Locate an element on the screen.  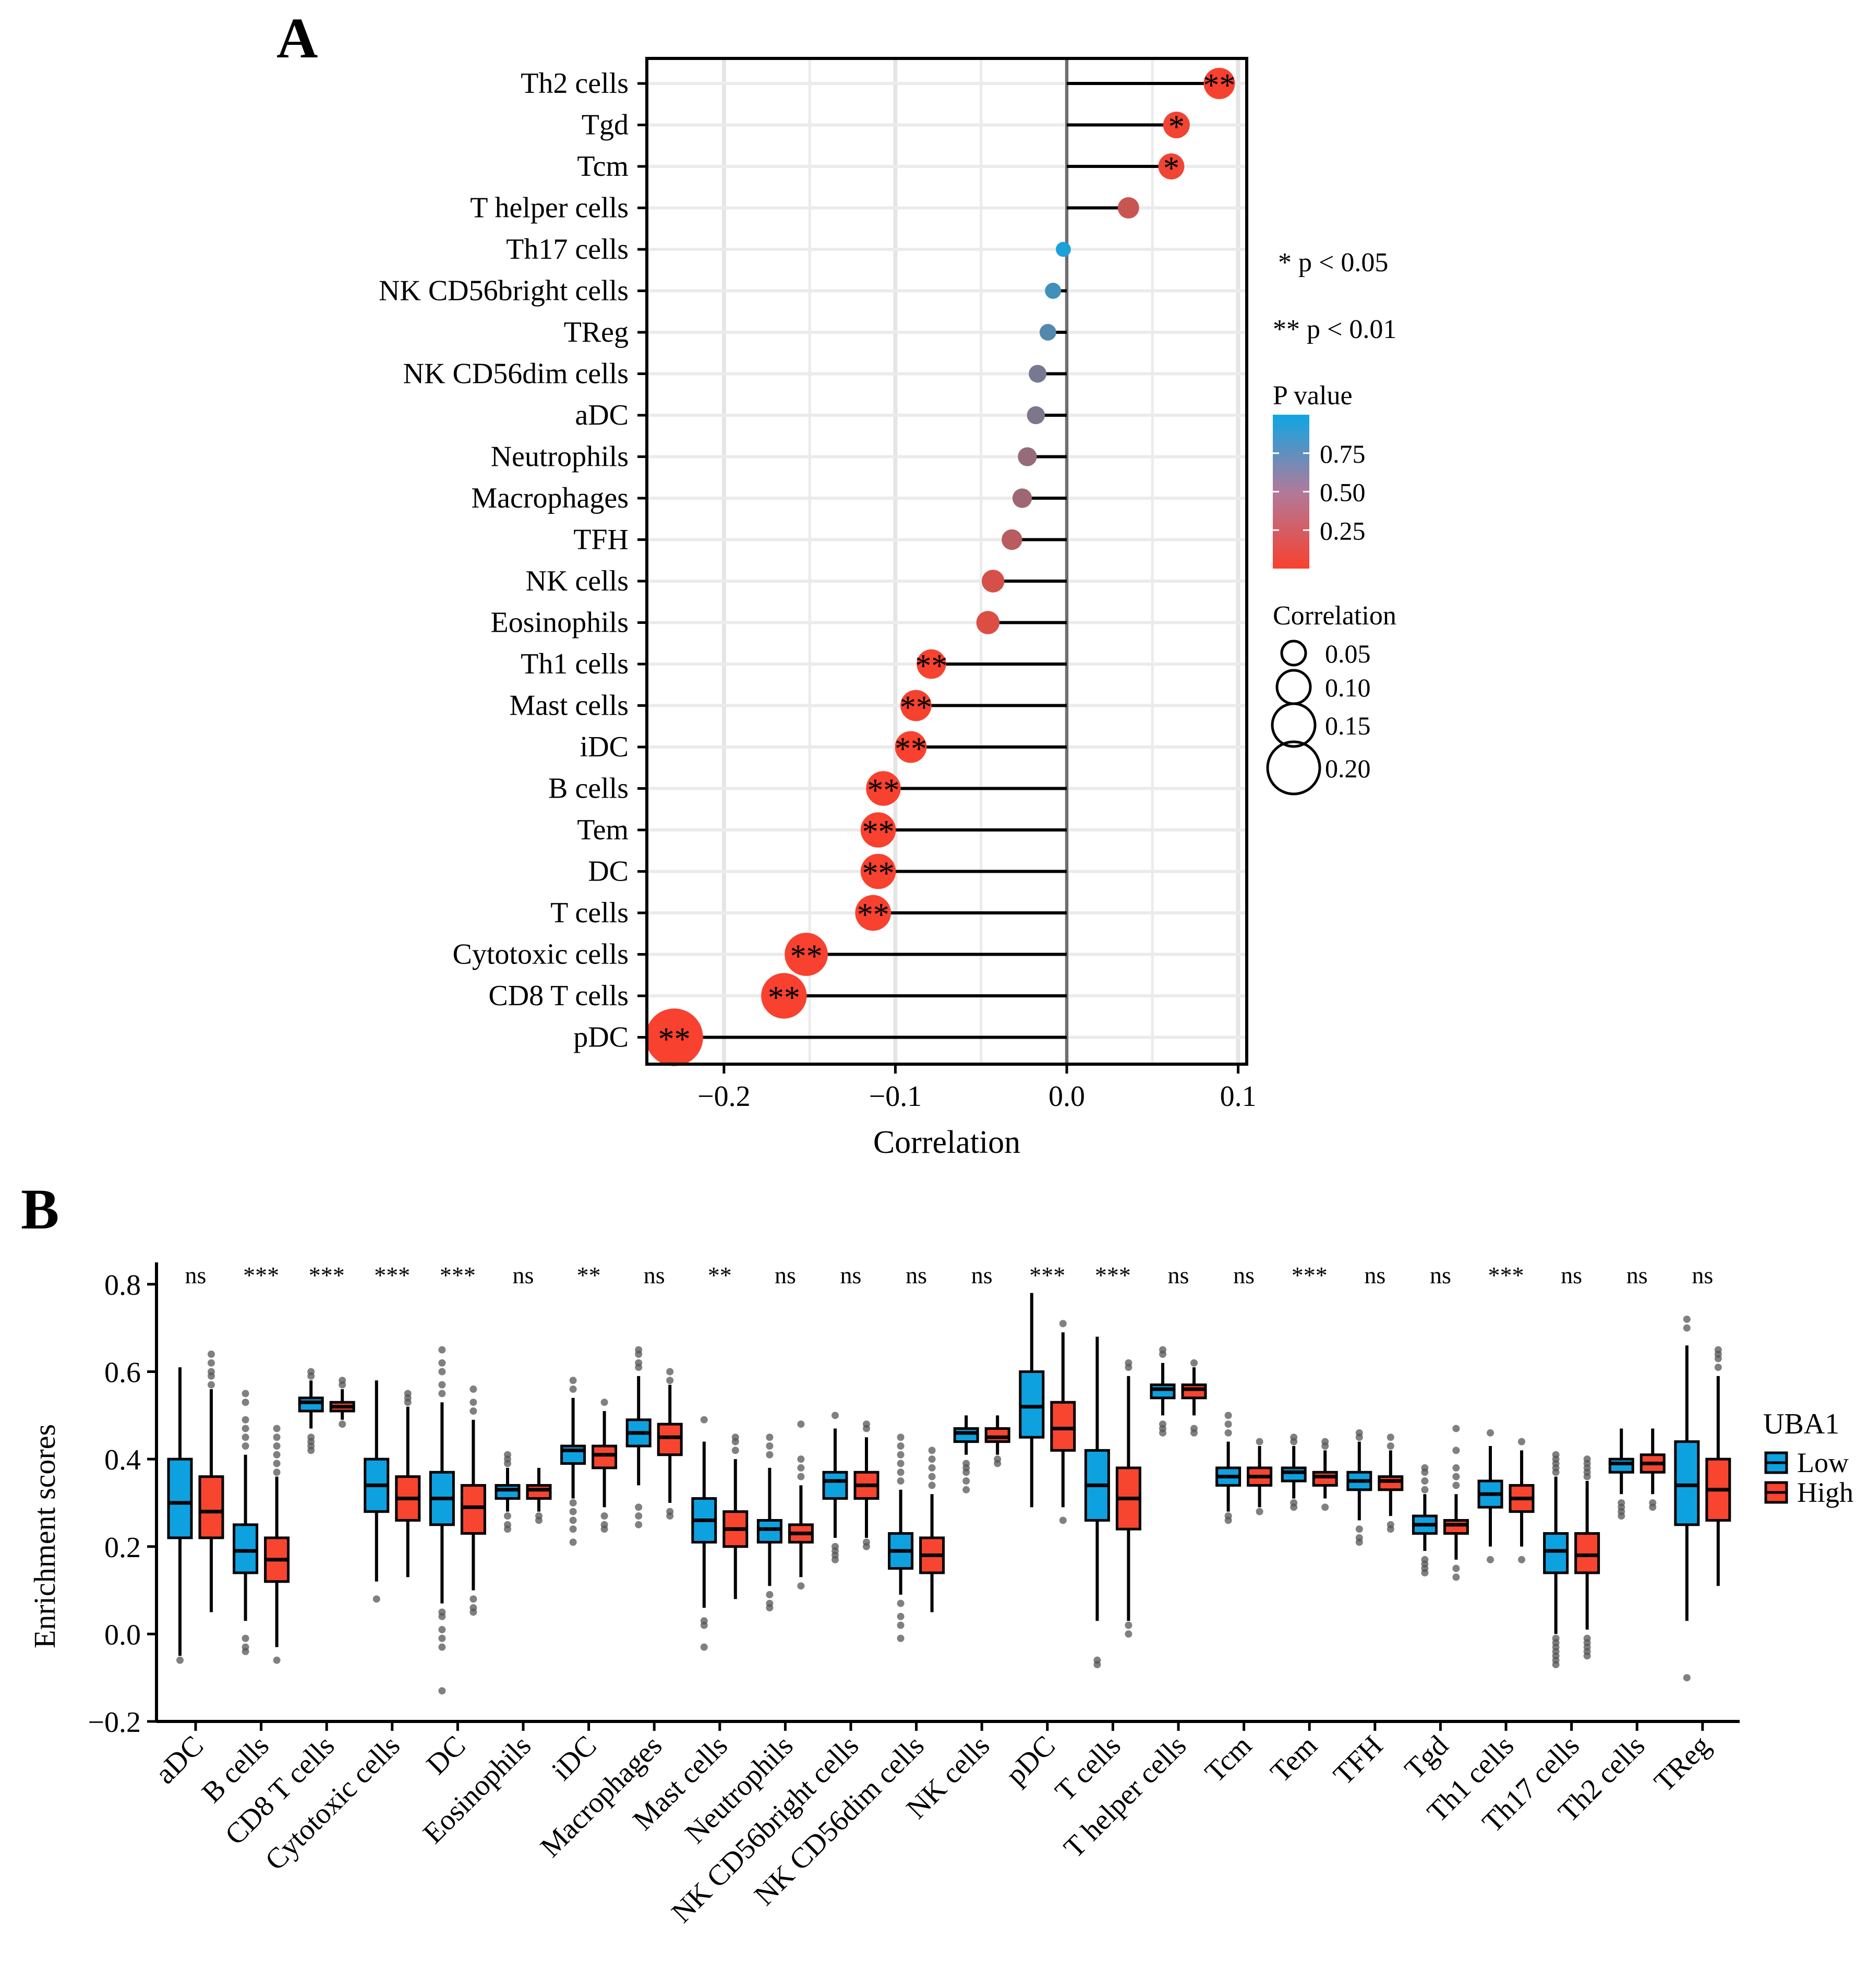
annotation-p005: * p < 0.05 is located at coordinates (1333, 263).